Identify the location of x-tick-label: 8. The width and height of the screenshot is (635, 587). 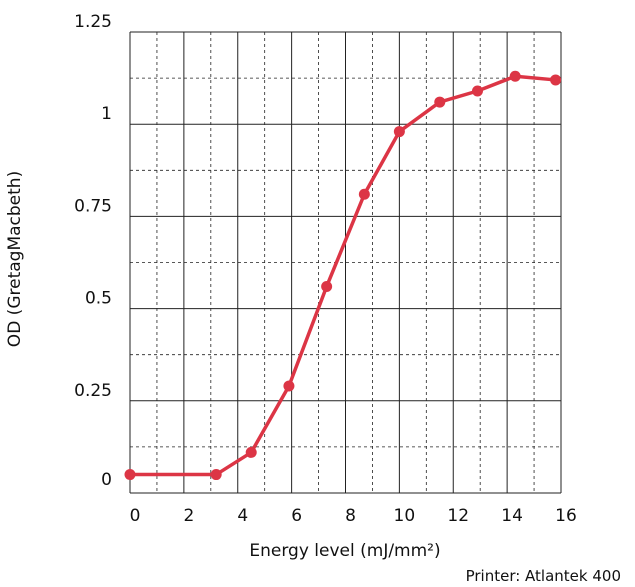
(350, 516).